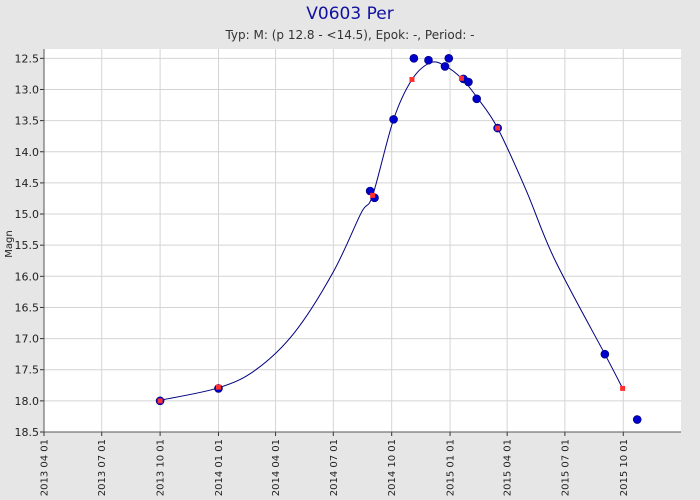  What do you see at coordinates (565, 467) in the screenshot?
I see `x-tick-label: 2015 07 01` at bounding box center [565, 467].